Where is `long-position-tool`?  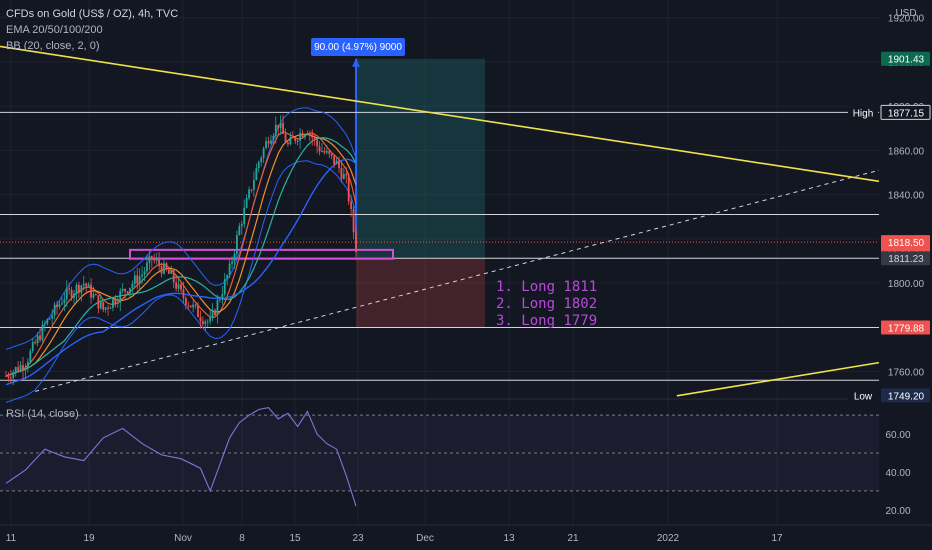 long-position-tool is located at coordinates (418, 193).